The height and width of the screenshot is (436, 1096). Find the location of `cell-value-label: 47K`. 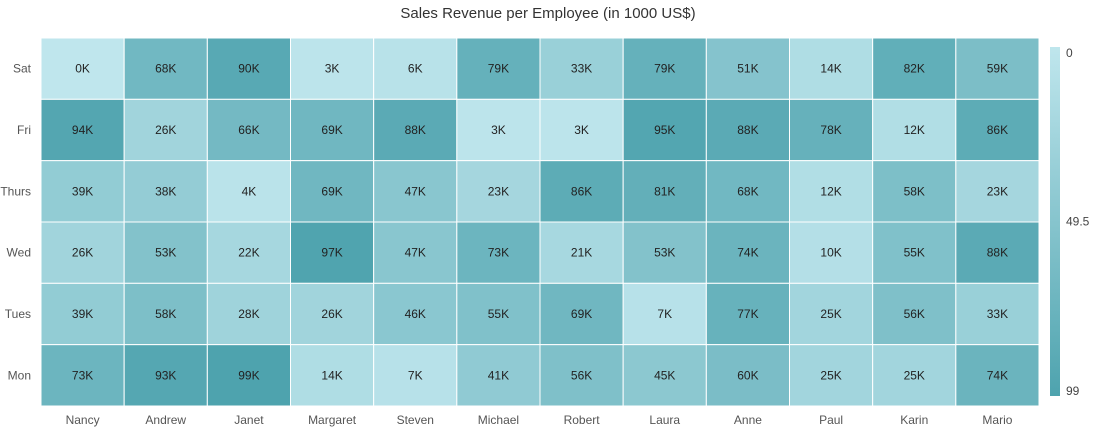

cell-value-label: 47K is located at coordinates (415, 253).